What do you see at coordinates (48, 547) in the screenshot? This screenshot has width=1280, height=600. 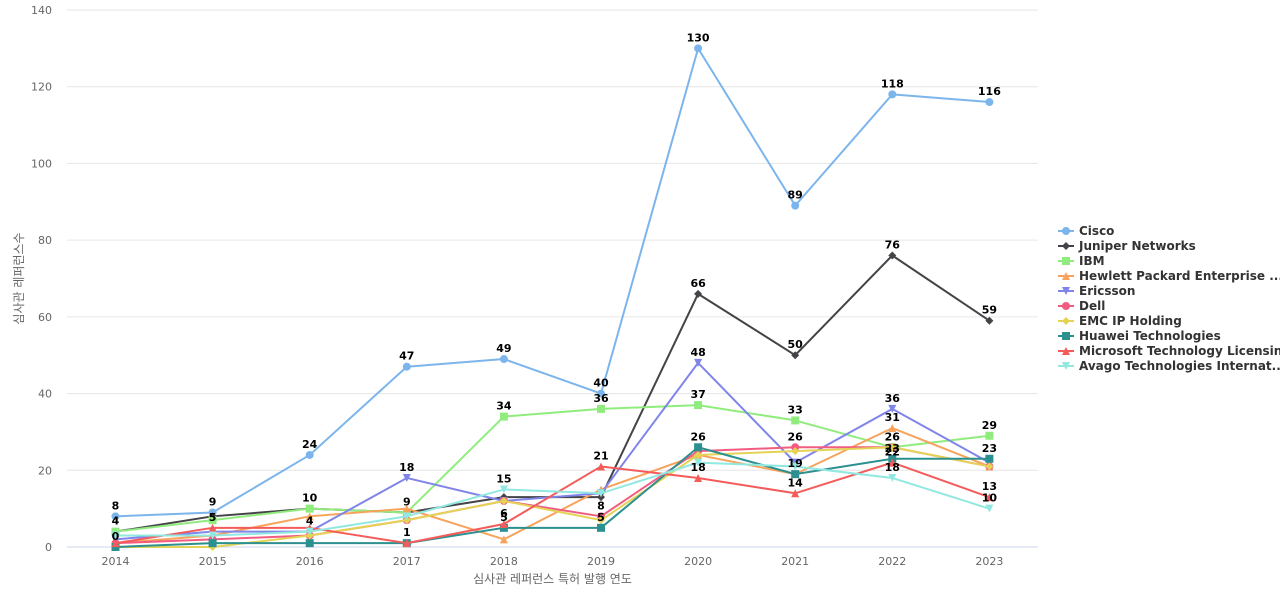 I see `y-tick-label: 0` at bounding box center [48, 547].